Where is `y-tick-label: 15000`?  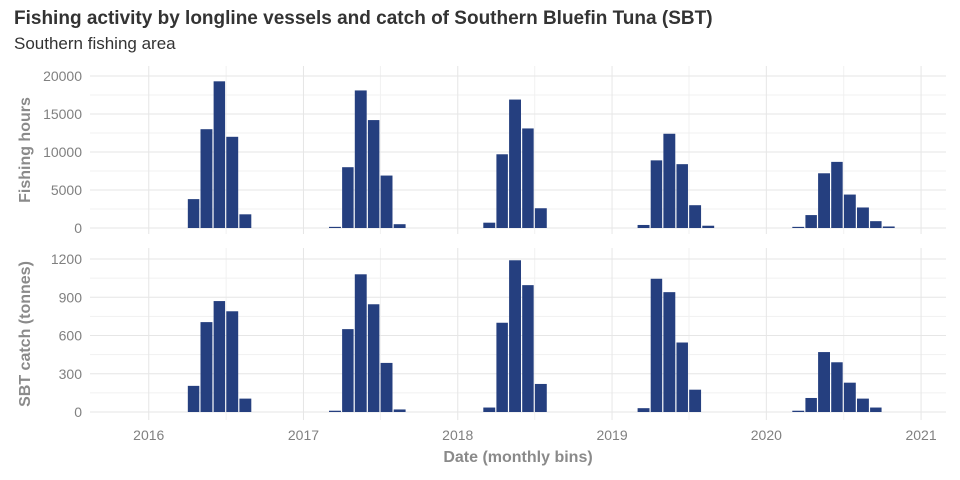
y-tick-label: 15000 is located at coordinates (62, 114).